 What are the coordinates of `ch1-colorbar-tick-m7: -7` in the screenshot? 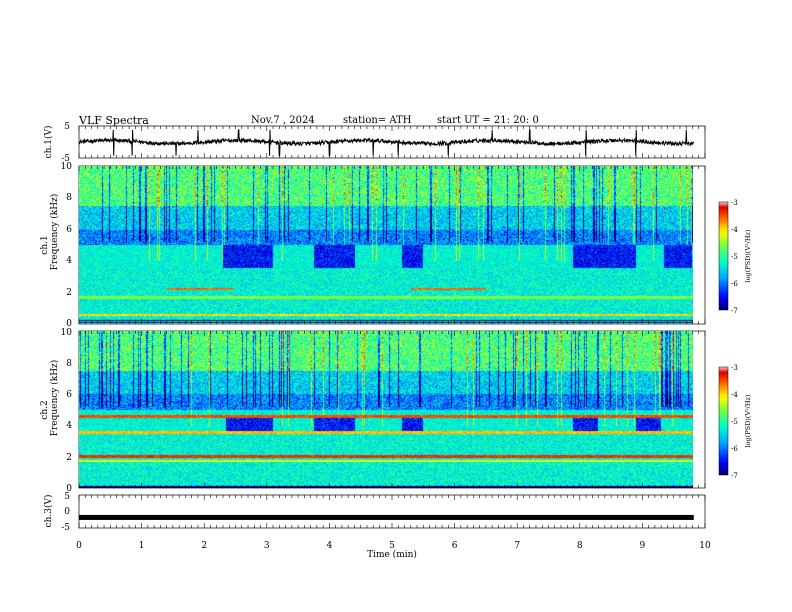 It's located at (734, 311).